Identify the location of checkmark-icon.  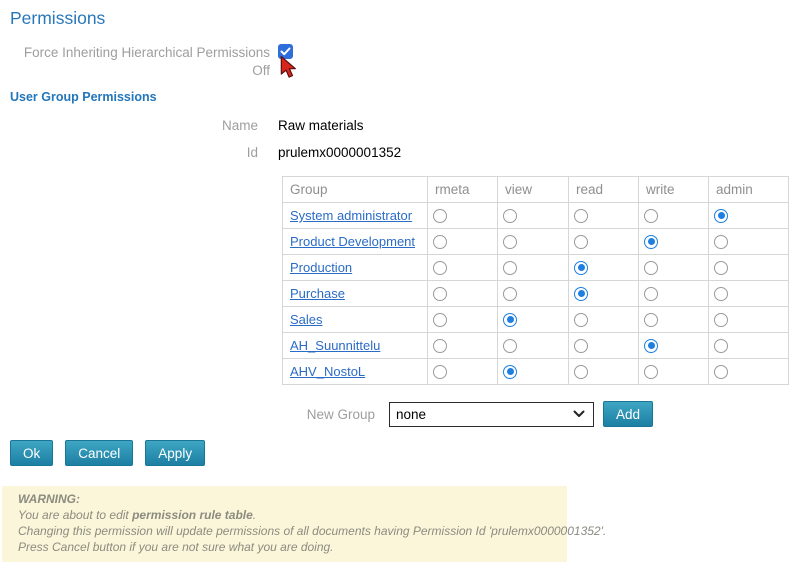
(285, 51).